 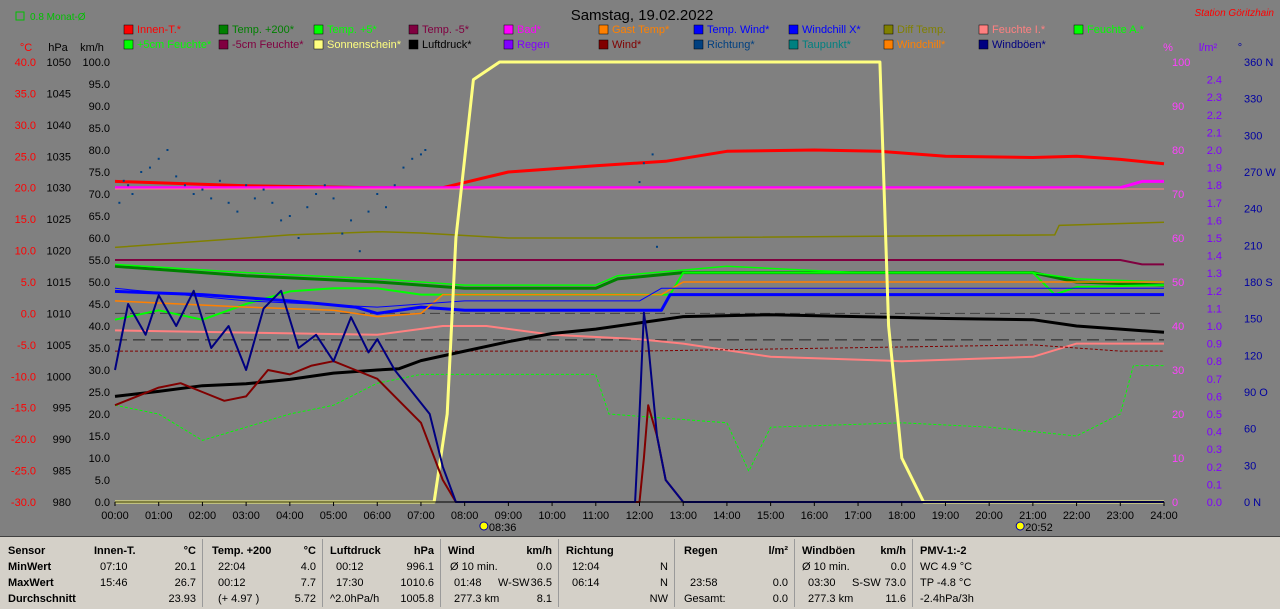 What do you see at coordinates (704, 583) in the screenshot?
I see `regen-max-time: 23:58` at bounding box center [704, 583].